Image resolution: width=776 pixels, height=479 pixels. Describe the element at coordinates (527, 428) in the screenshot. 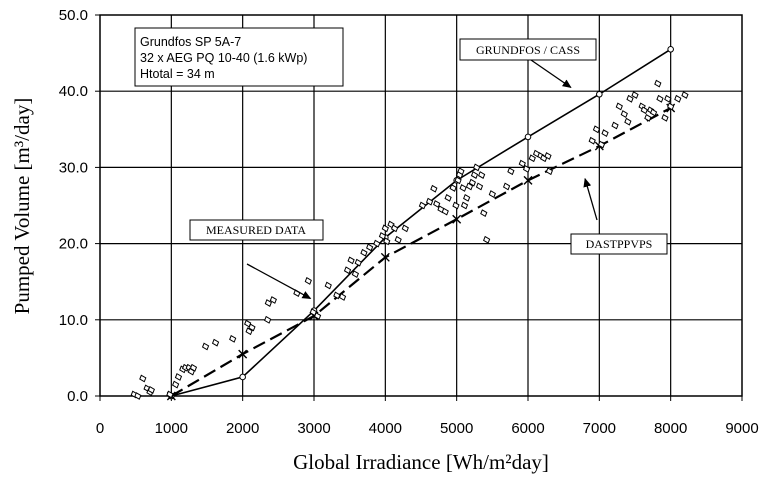

I see `x-tick-label: 6000` at that location.